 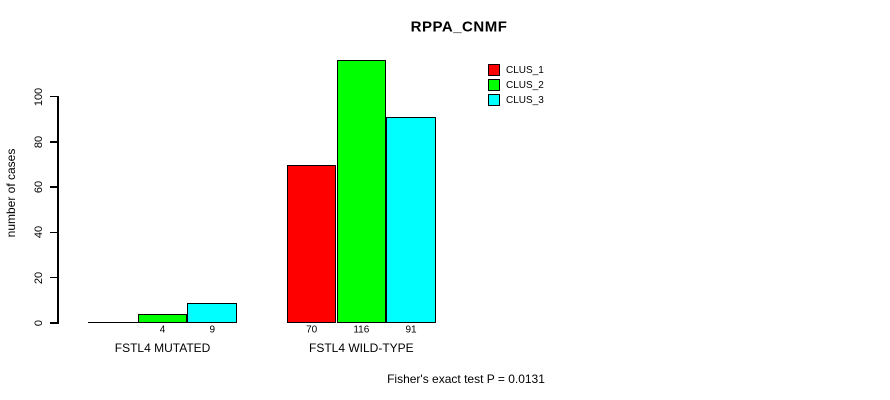 What do you see at coordinates (162, 348) in the screenshot?
I see `category-label: FSTL4 MUTATED` at bounding box center [162, 348].